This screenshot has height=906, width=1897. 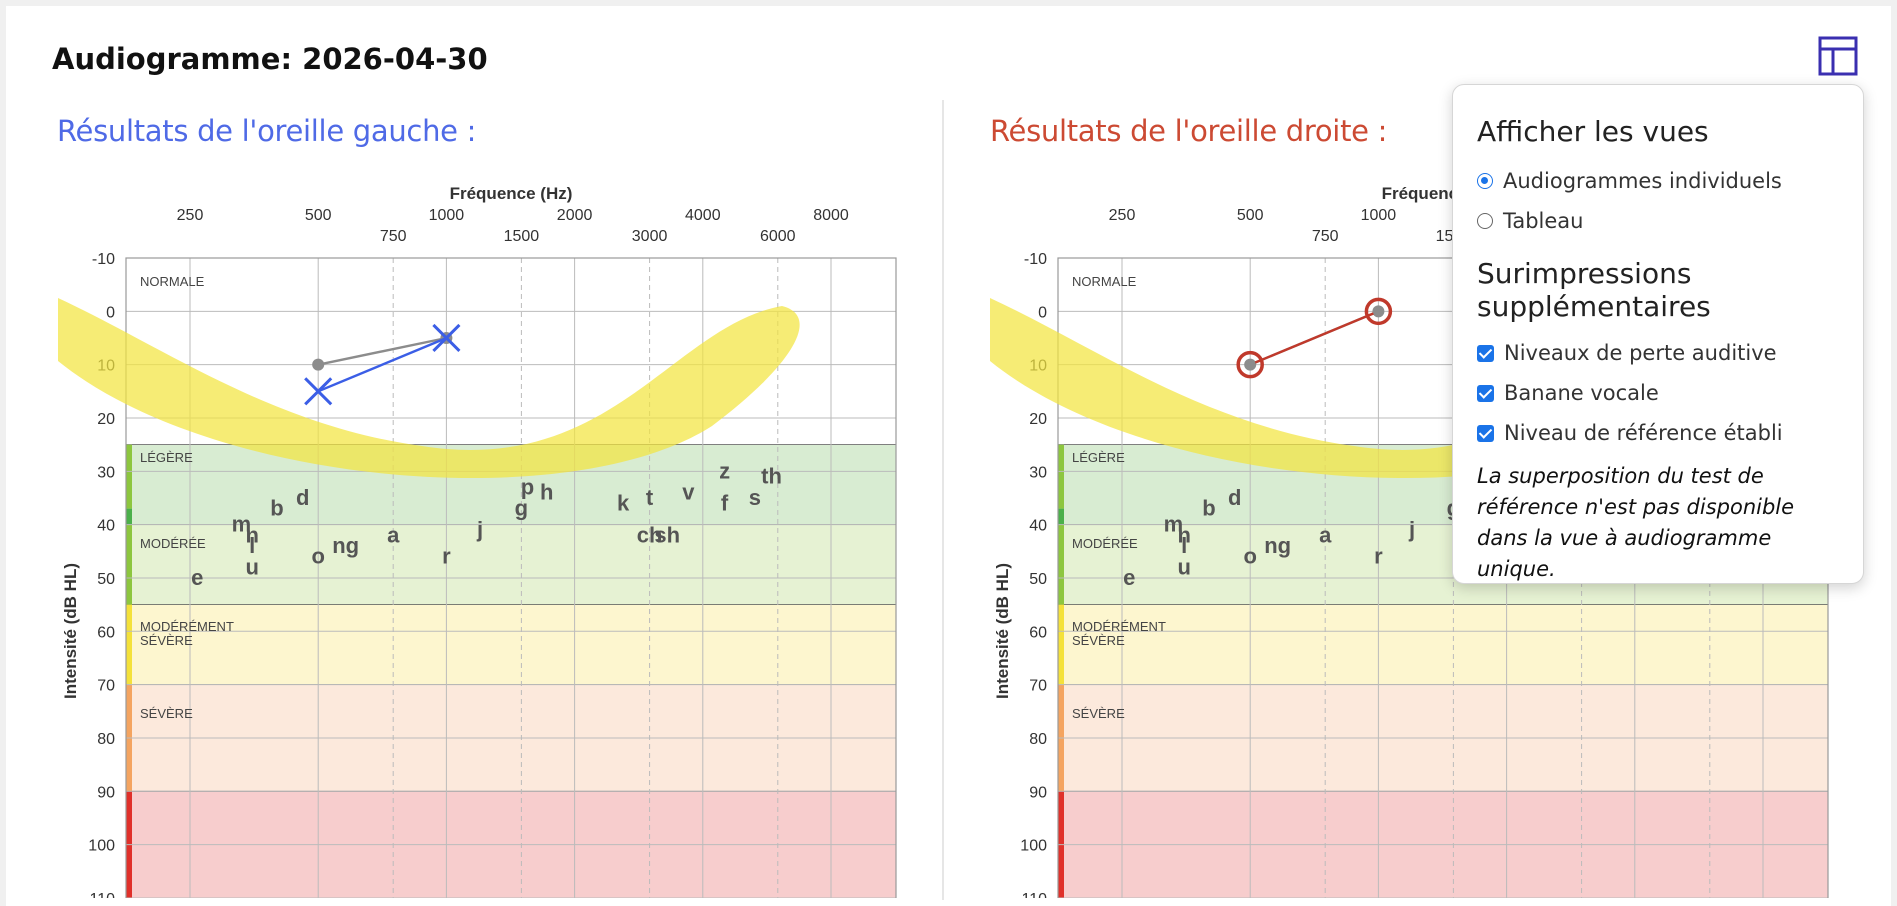 What do you see at coordinates (1038, 579) in the screenshot?
I see `db-tick-label: 50` at bounding box center [1038, 579].